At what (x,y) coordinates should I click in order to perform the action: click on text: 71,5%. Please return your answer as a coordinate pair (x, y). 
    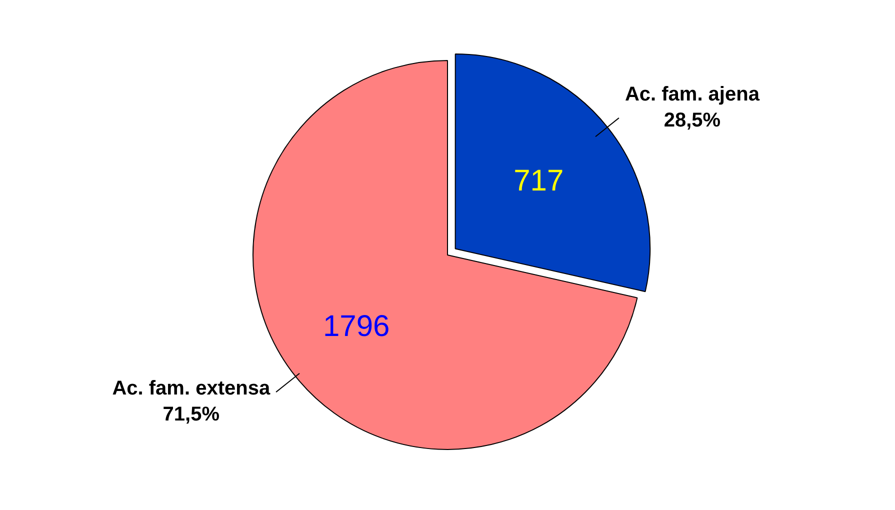
    Looking at the image, I should click on (191, 415).